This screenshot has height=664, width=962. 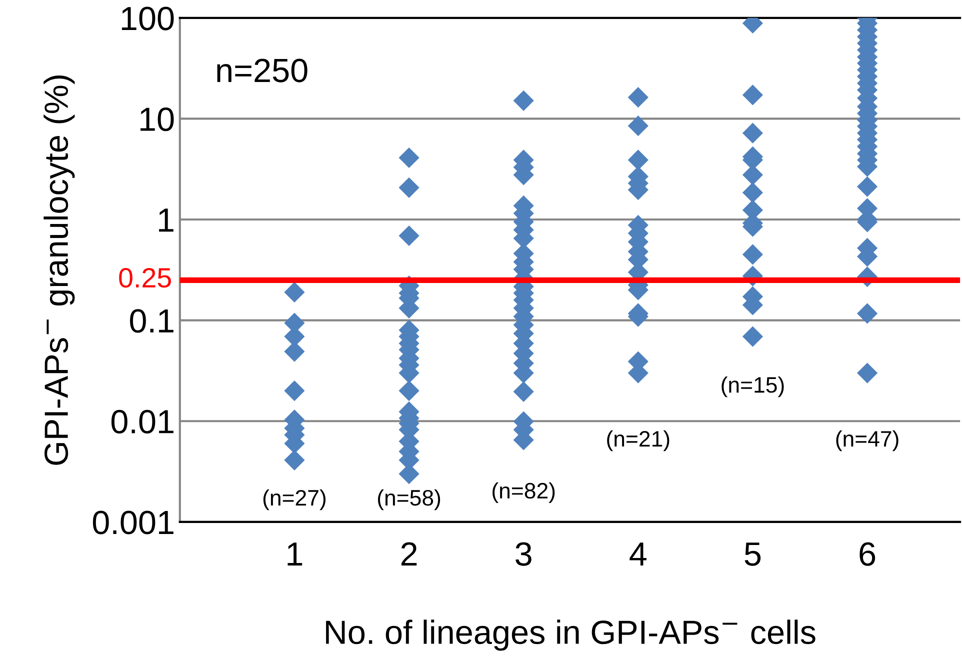 I want to click on y-tick-label: 1, so click(x=166, y=220).